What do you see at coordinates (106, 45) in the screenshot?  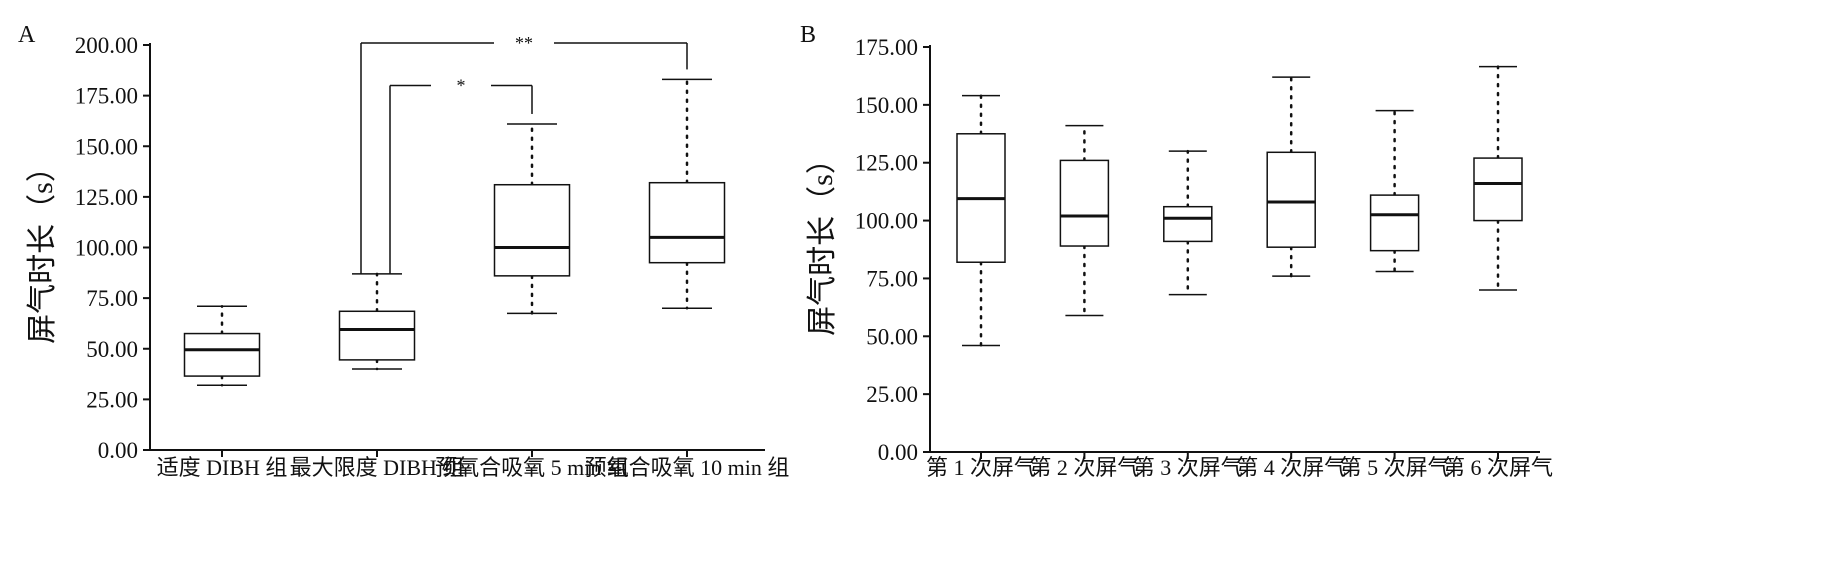 I see `y-tick-label: 200.00` at bounding box center [106, 45].